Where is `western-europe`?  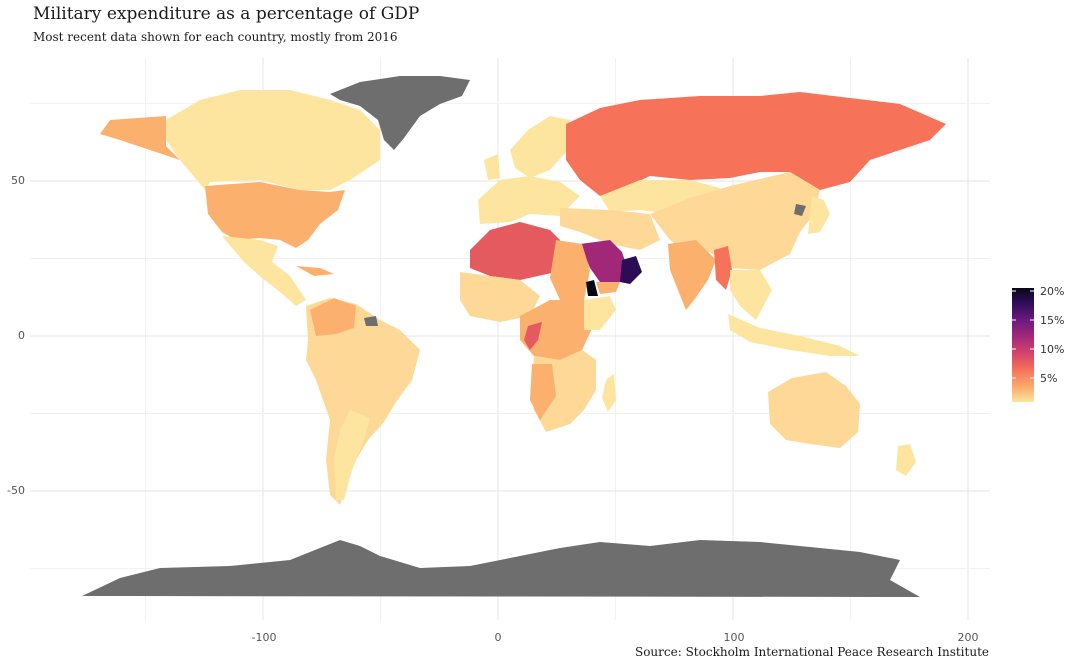 western-europe is located at coordinates (529, 200).